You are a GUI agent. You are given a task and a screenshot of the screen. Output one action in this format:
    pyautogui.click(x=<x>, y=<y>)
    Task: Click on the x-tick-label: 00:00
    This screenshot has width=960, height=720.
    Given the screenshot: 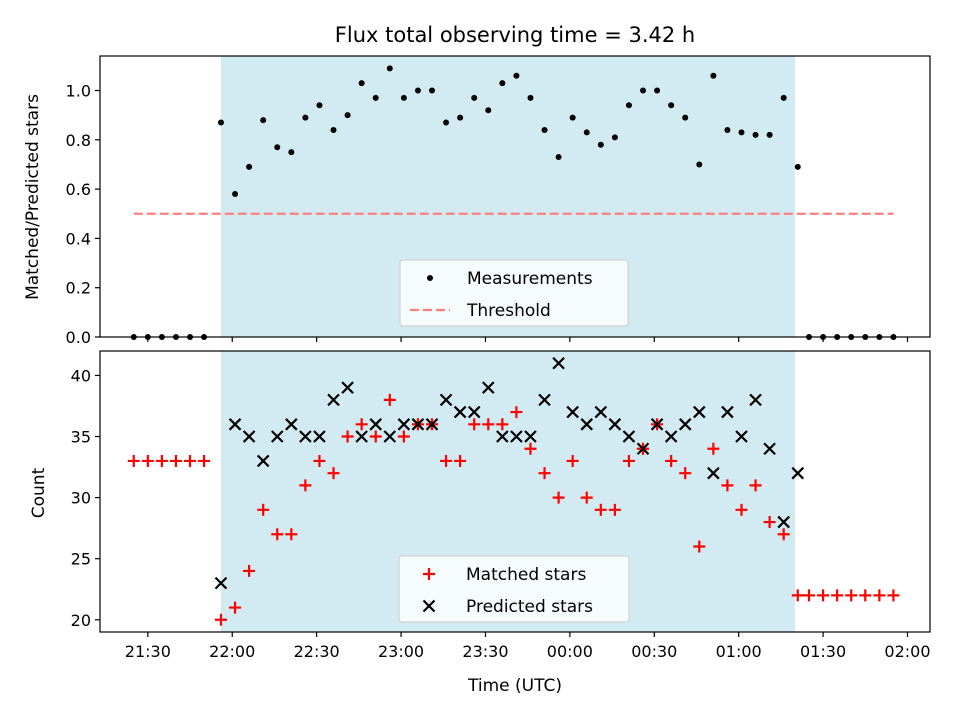 What is the action you would take?
    pyautogui.click(x=570, y=651)
    